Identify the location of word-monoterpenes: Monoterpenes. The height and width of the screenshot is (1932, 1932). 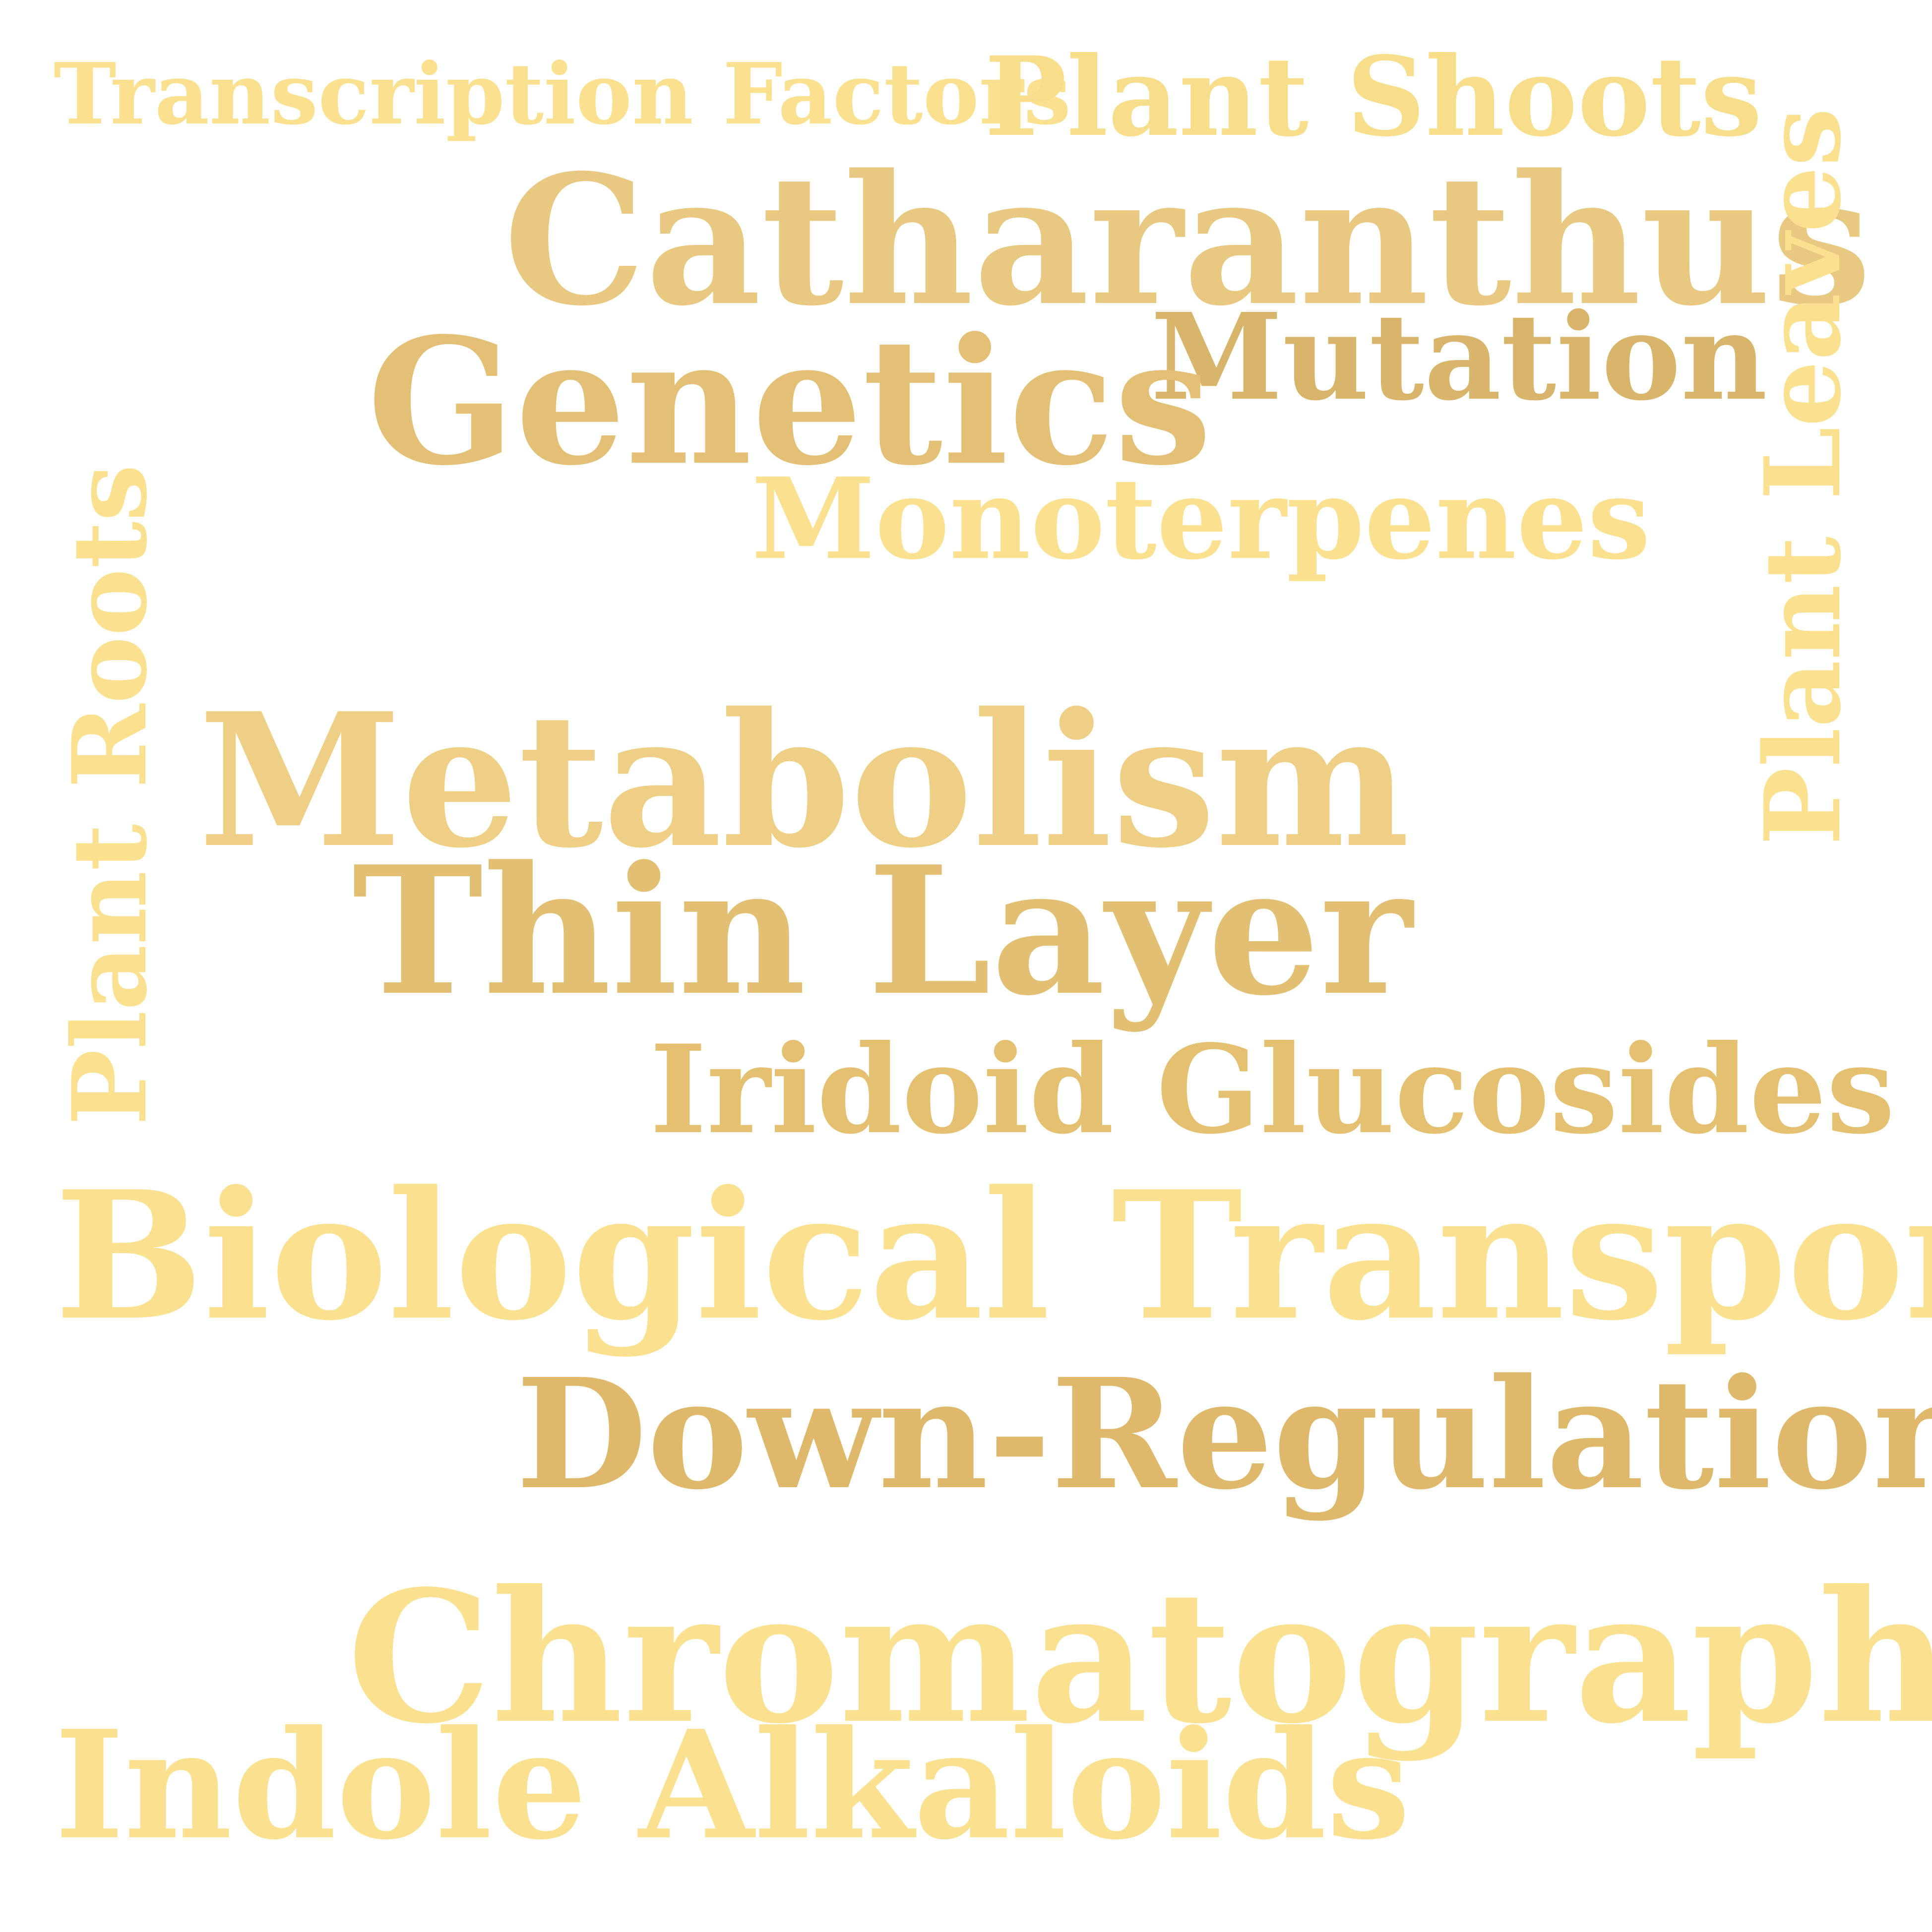
(1201, 519).